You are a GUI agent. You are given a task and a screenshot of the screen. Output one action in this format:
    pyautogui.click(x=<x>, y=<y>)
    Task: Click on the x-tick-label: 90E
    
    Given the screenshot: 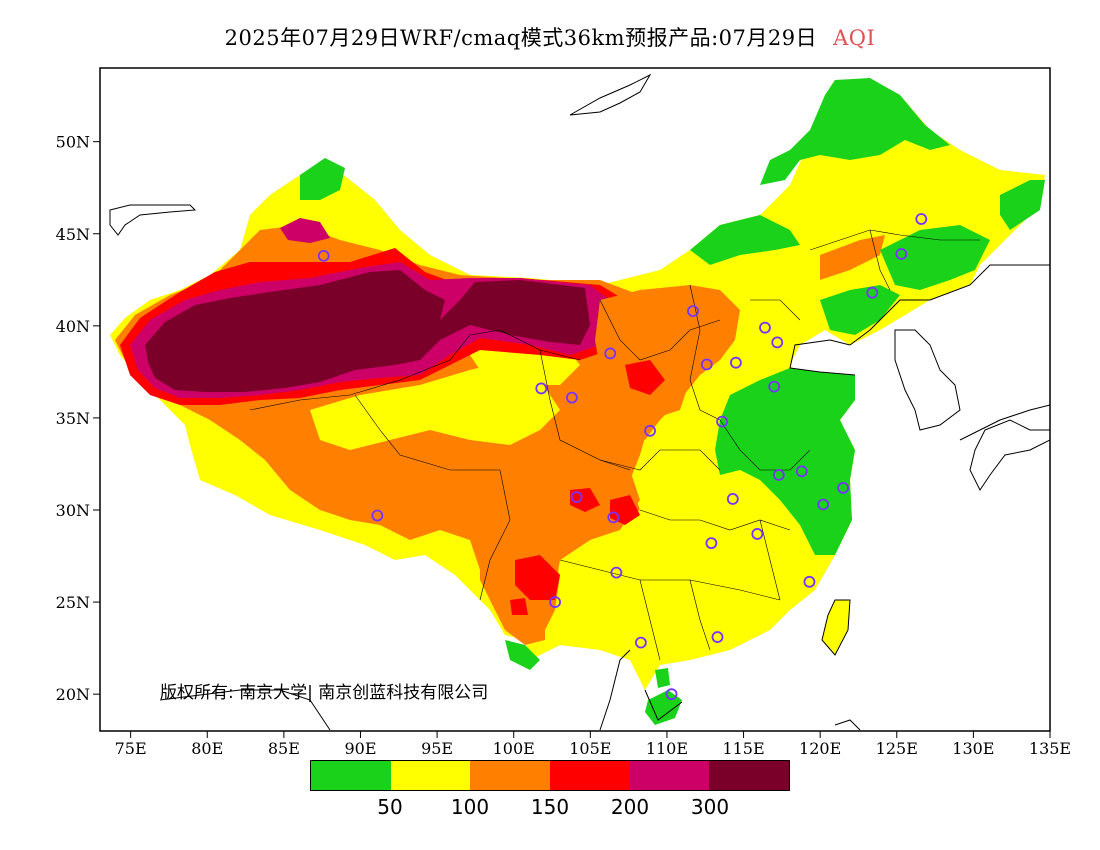 What is the action you would take?
    pyautogui.click(x=360, y=748)
    